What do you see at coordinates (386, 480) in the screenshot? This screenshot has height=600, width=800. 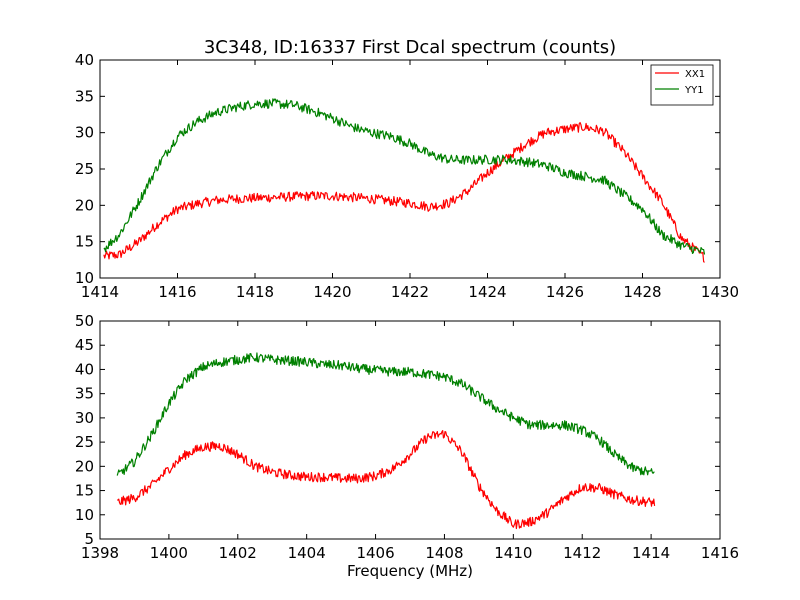 I see `series-line-red` at bounding box center [386, 480].